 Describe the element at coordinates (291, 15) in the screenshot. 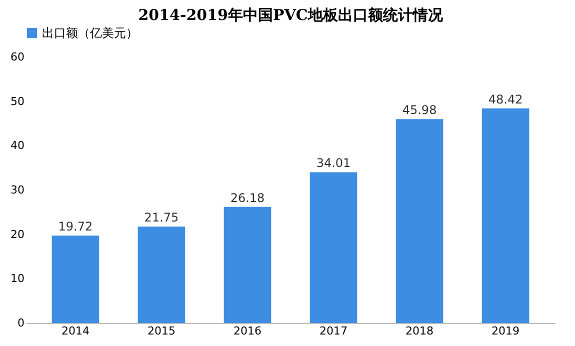

I see `chart-title: 2014-2019年中国PVC地板出口额统计情况` at that location.